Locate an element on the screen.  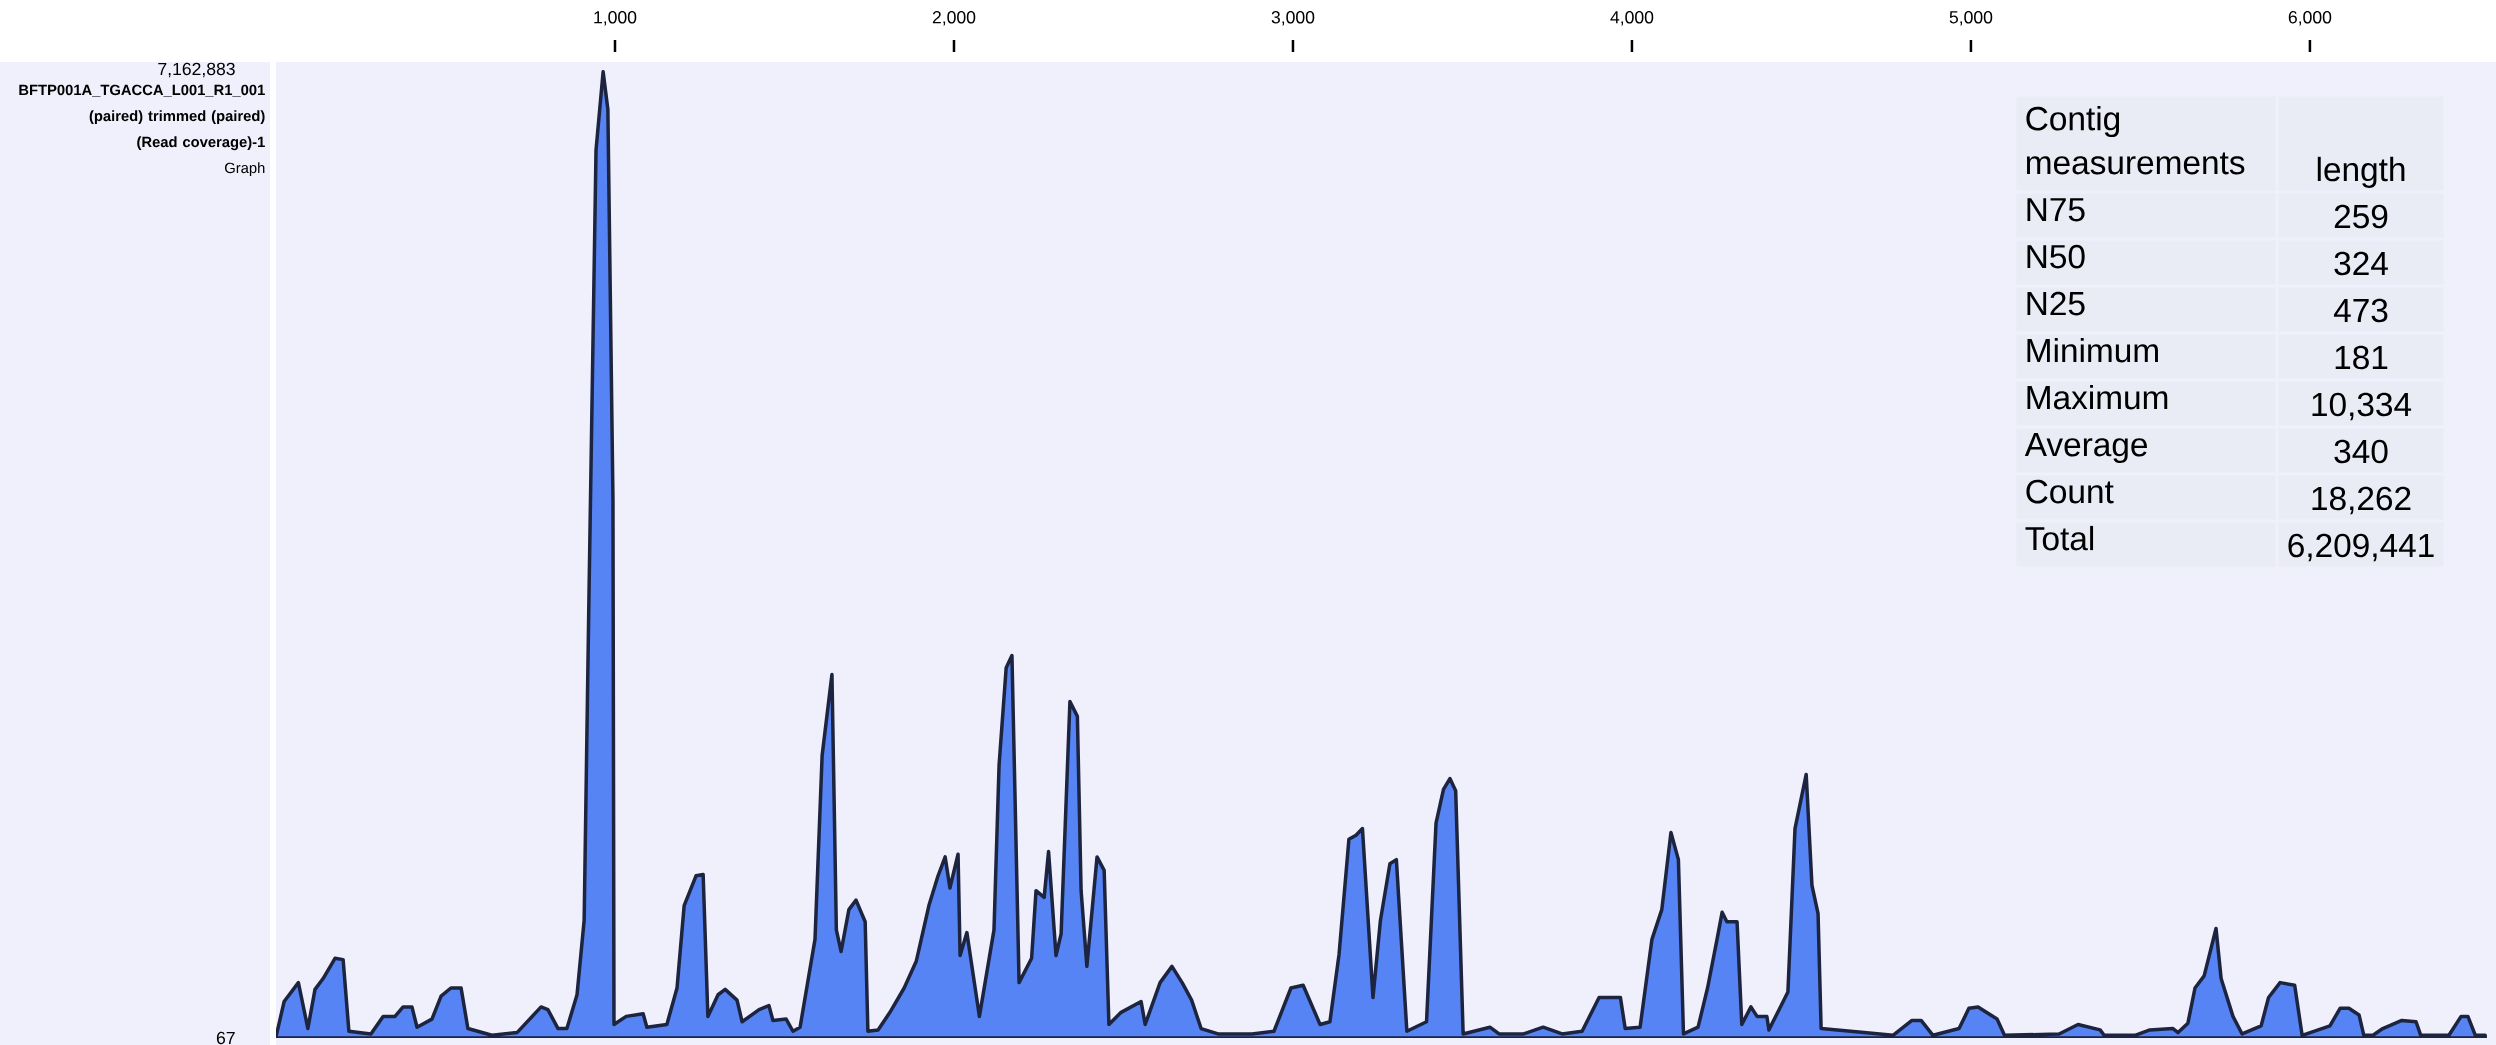
x-tick-label: 6,000 is located at coordinates (2310, 18).